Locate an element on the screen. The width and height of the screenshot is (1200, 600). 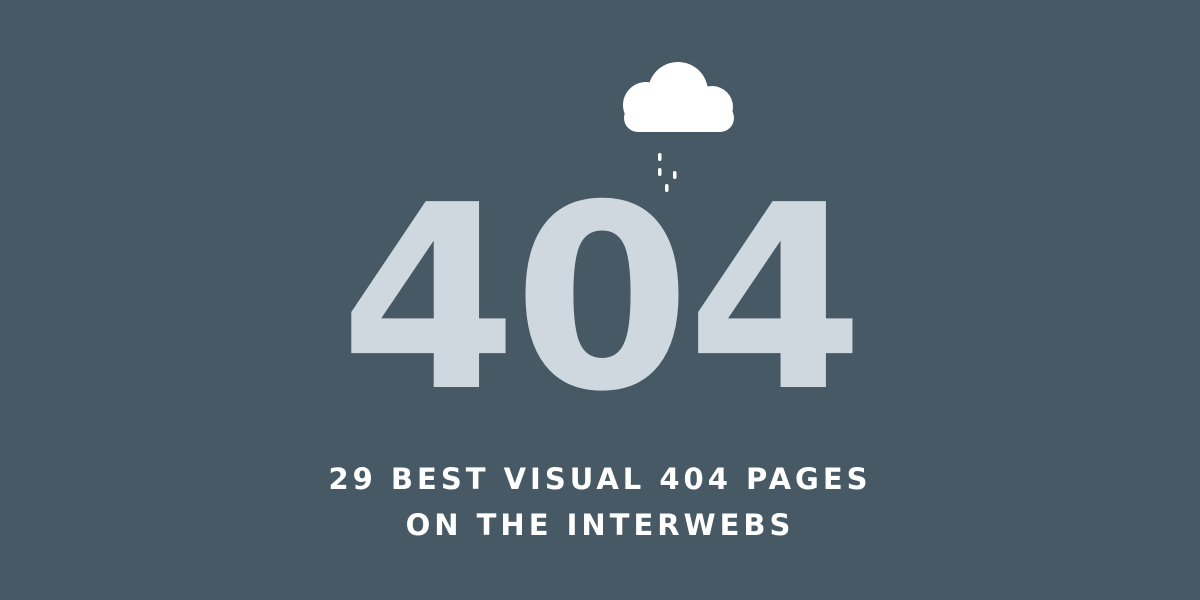
cloud-rain-icon is located at coordinates (678, 127).